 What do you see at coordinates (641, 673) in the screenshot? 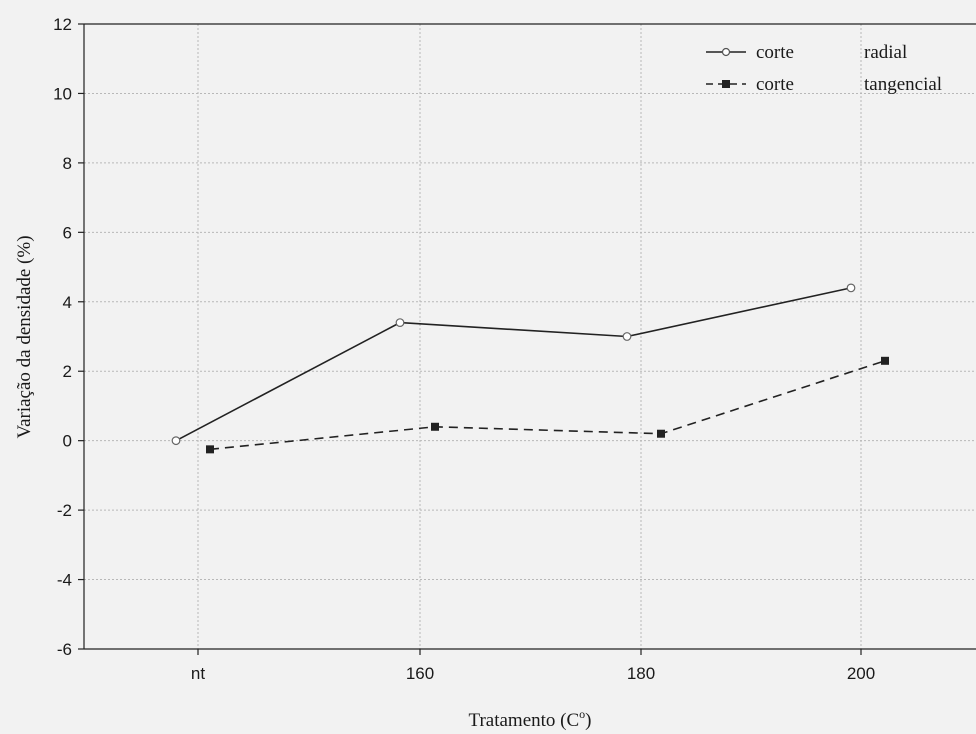
I see `x-tick-label: 180` at bounding box center [641, 673].